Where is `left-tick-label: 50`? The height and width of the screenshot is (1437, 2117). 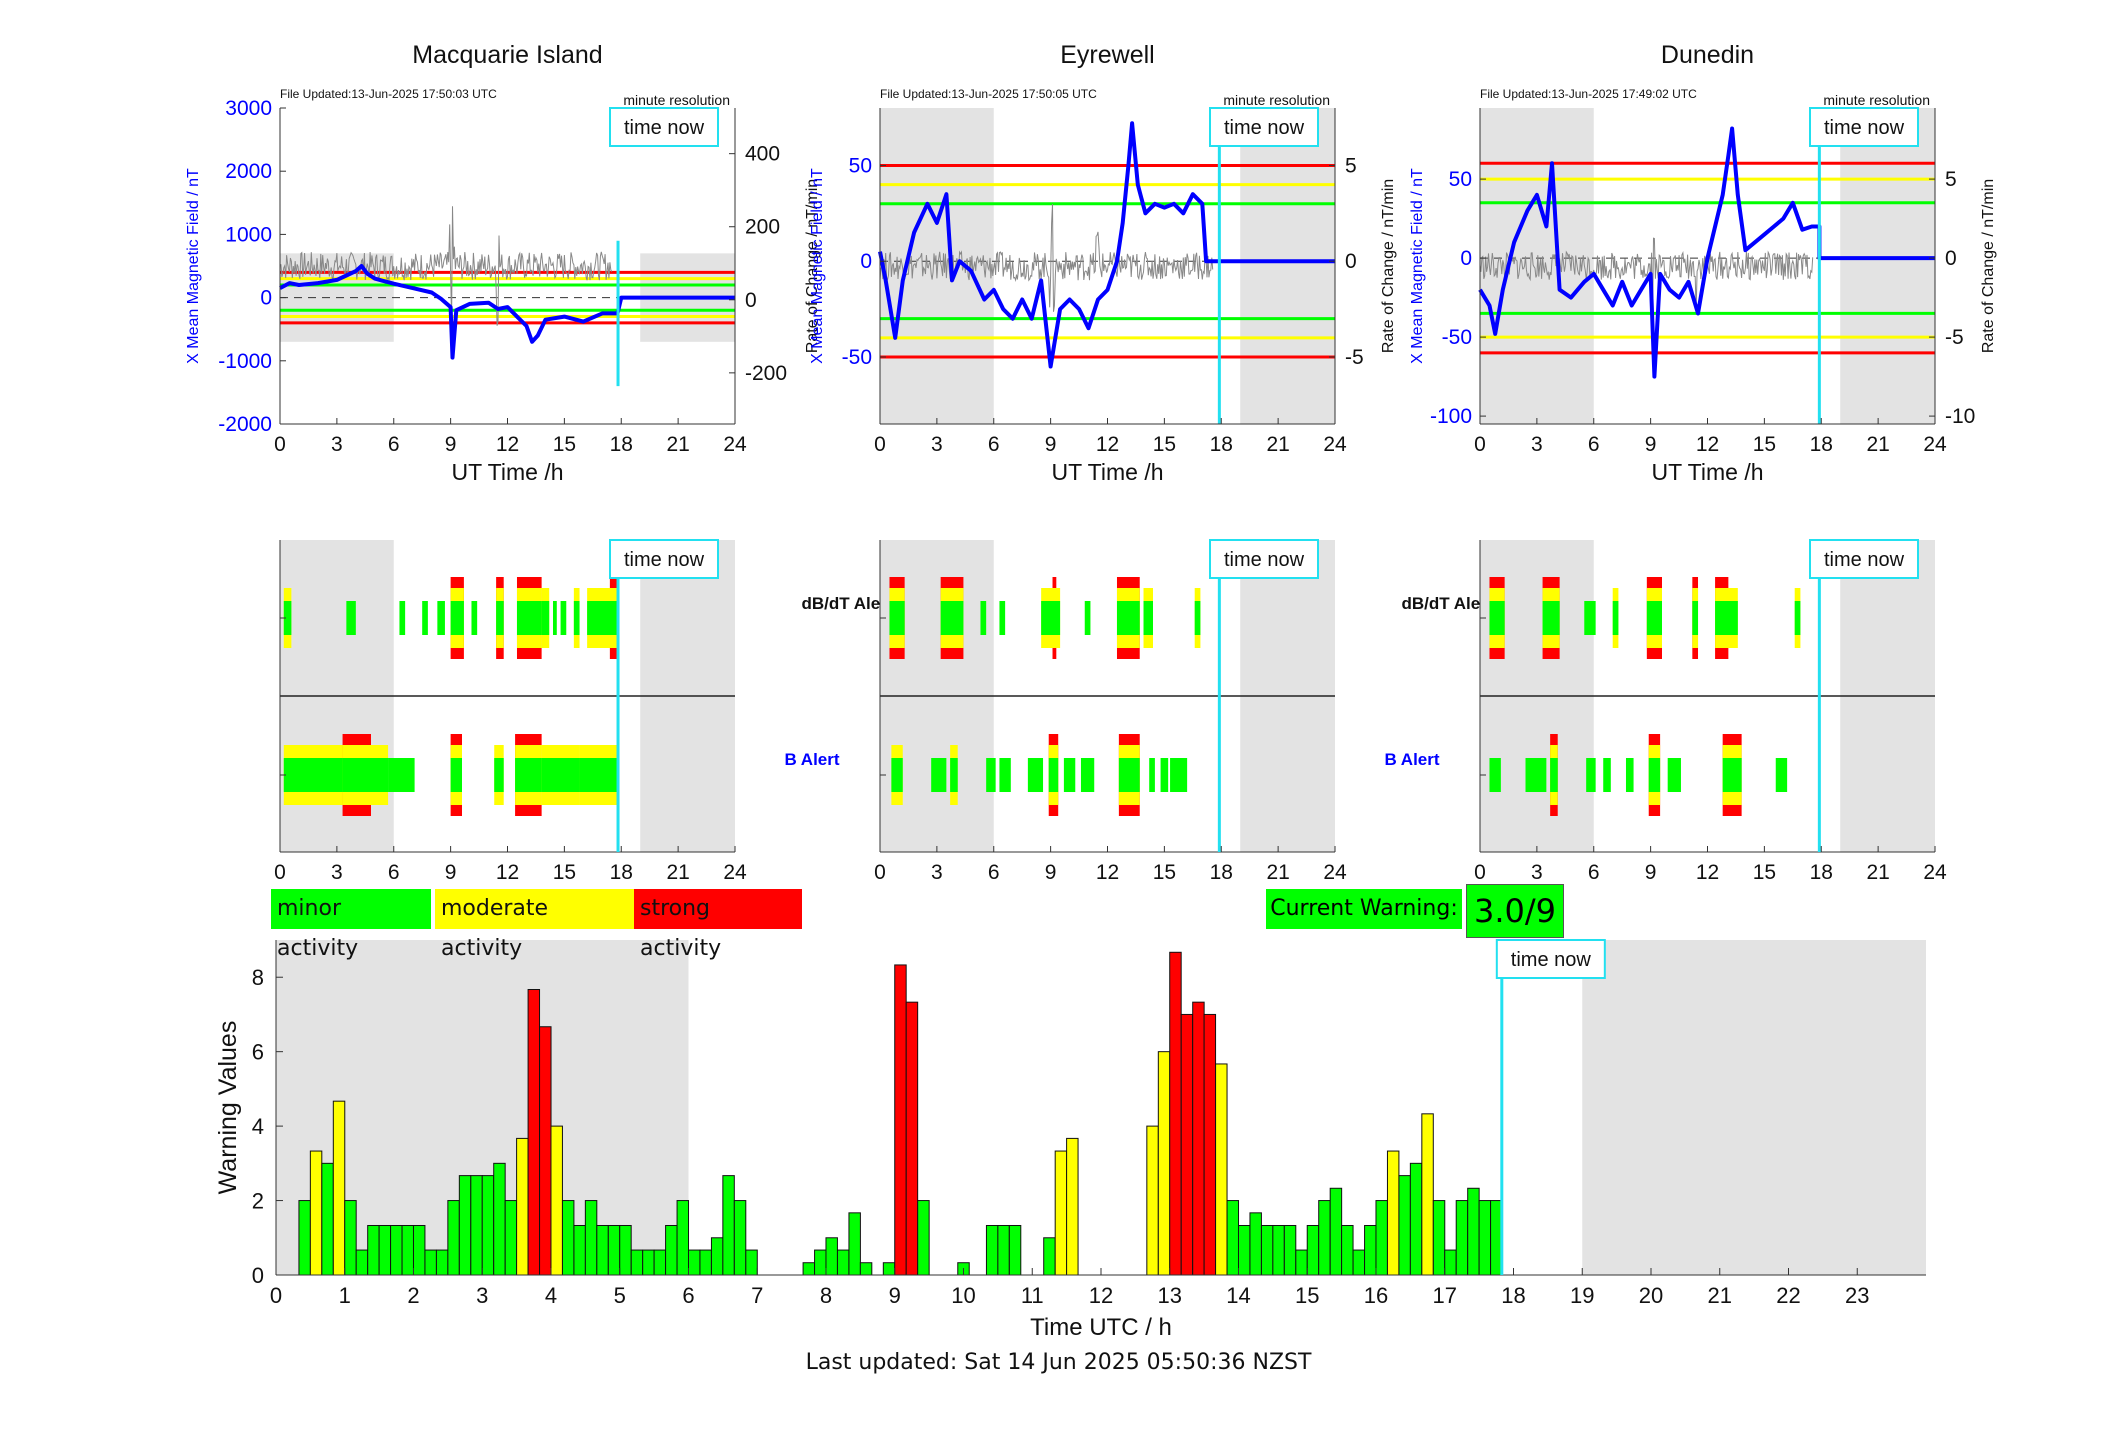
left-tick-label: 50 is located at coordinates (860, 165).